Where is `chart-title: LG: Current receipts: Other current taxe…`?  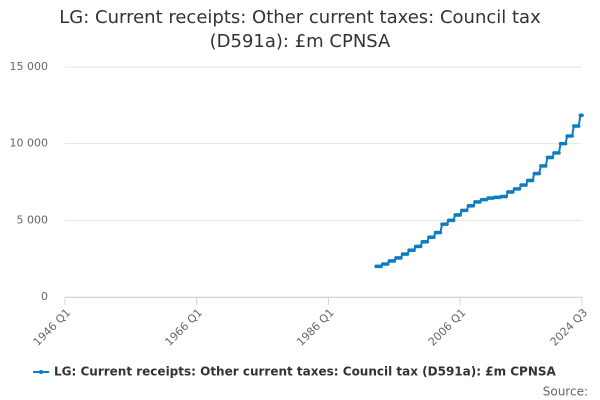 chart-title: LG: Current receipts: Other current taxe… is located at coordinates (300, 29).